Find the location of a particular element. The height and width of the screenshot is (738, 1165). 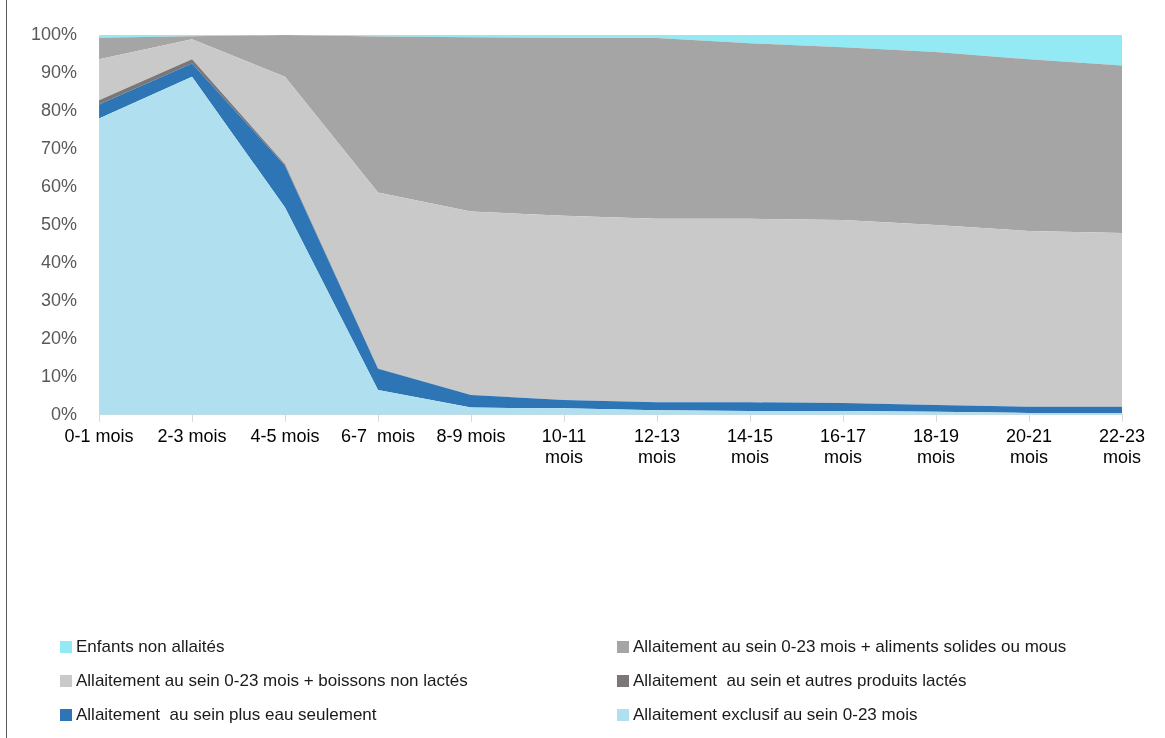

y-tick-label: 40% is located at coordinates (59, 261).